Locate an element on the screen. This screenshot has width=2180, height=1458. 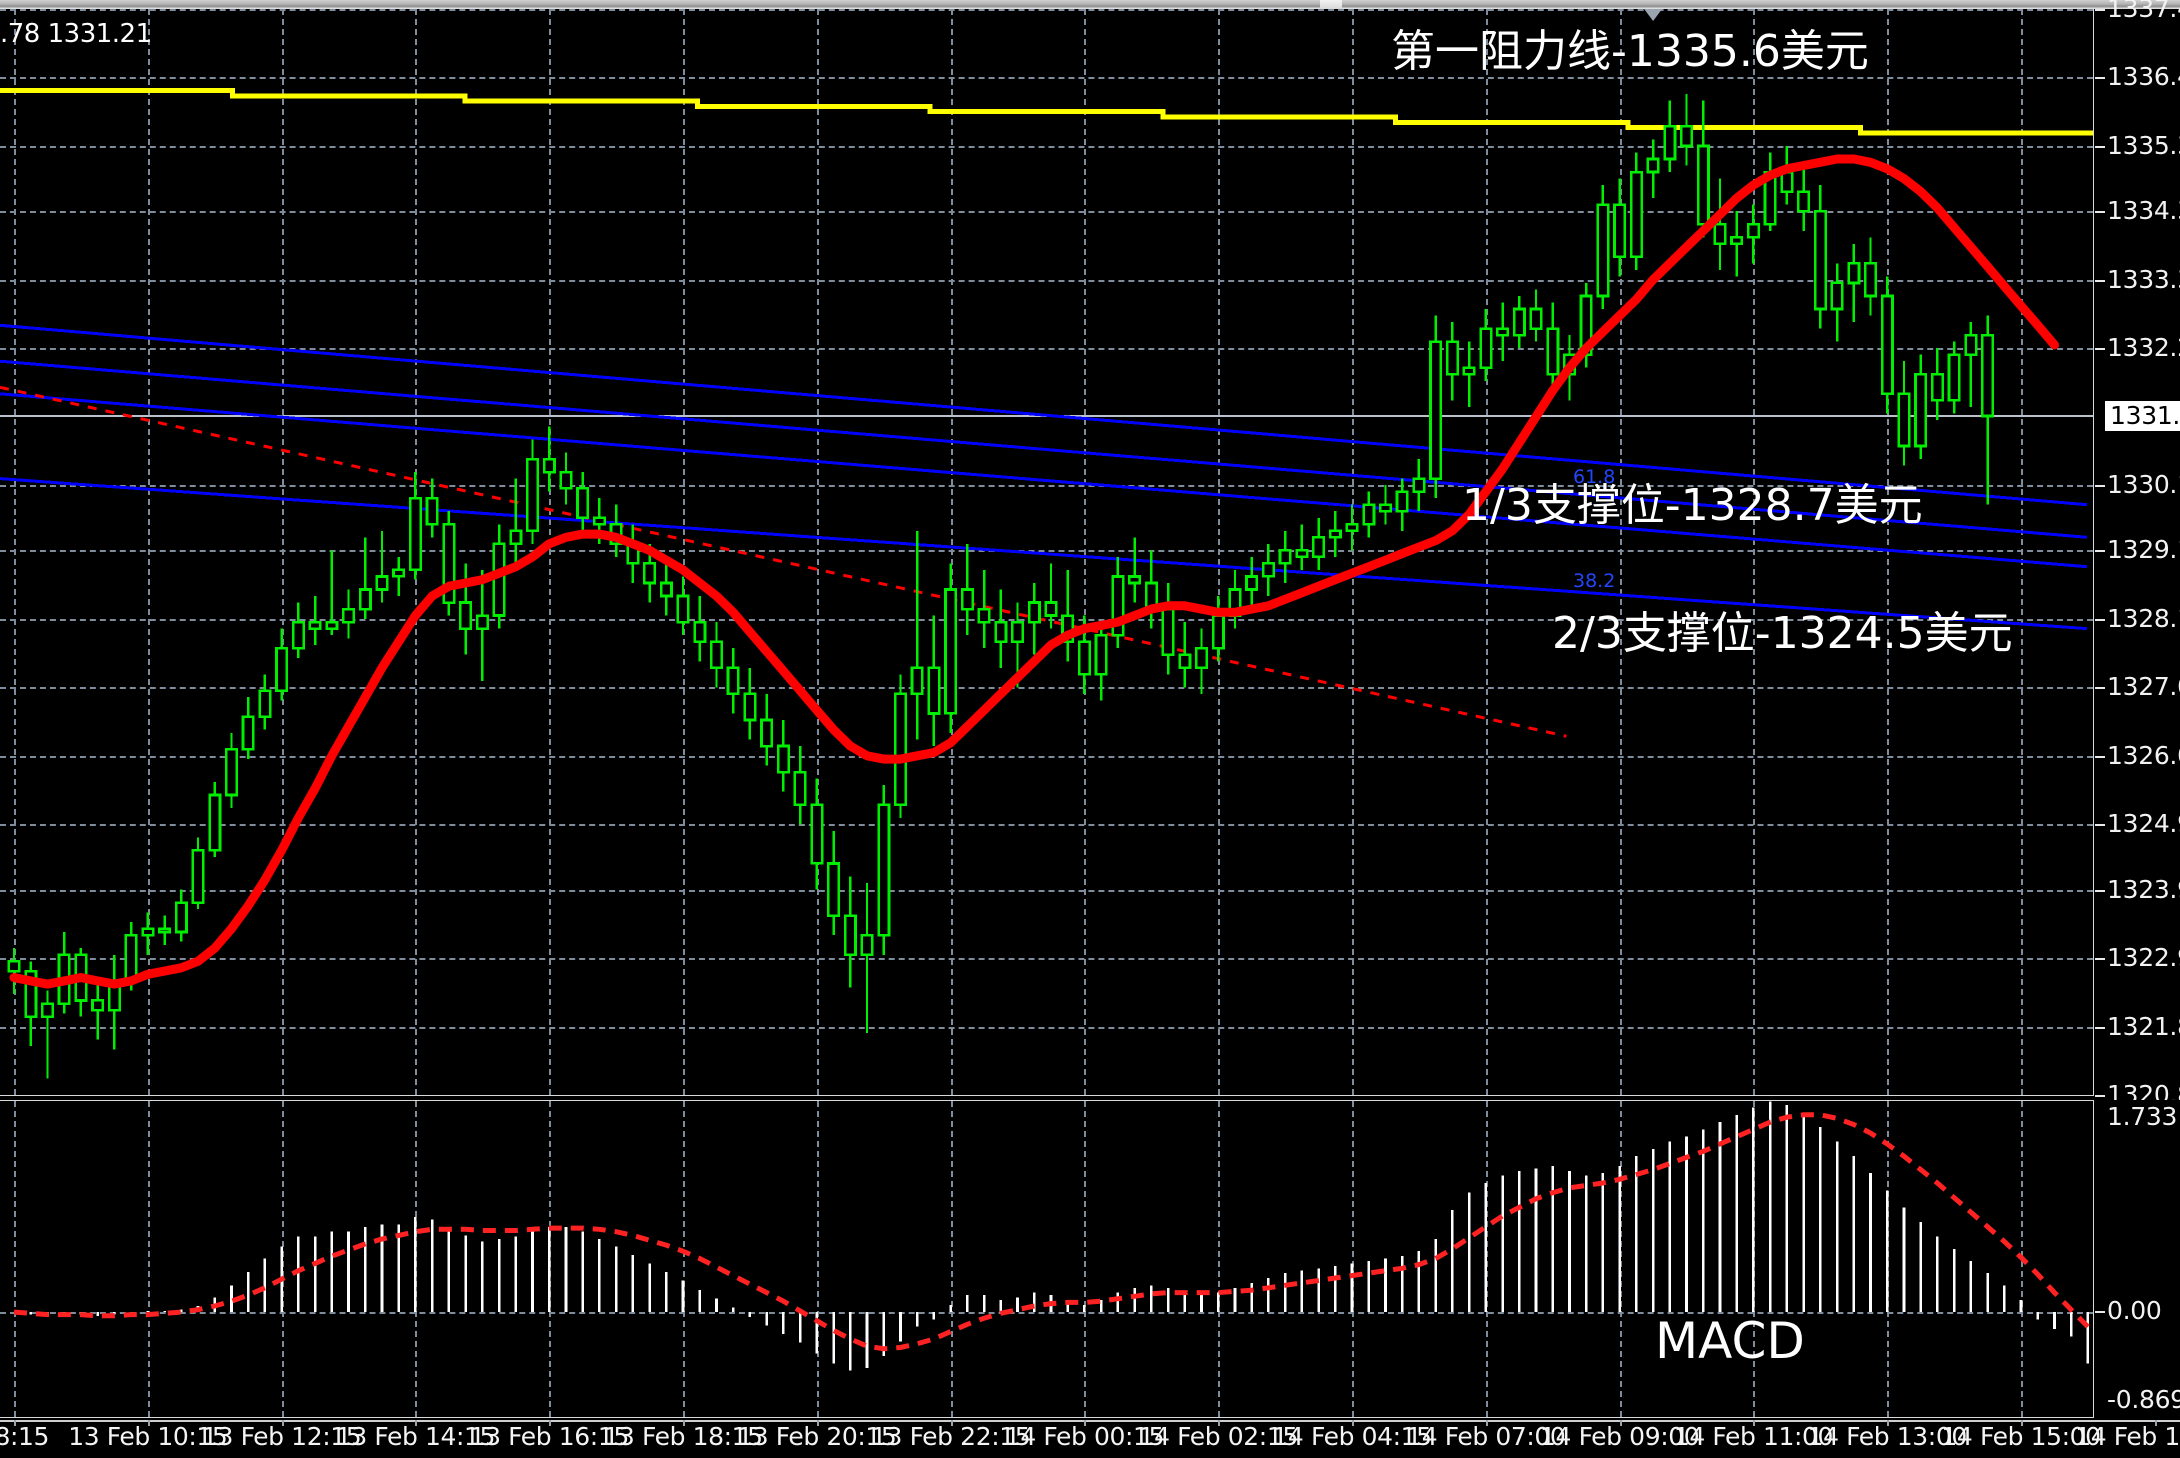
price-tick-label: 1329.15 is located at coordinates (2143, 550).